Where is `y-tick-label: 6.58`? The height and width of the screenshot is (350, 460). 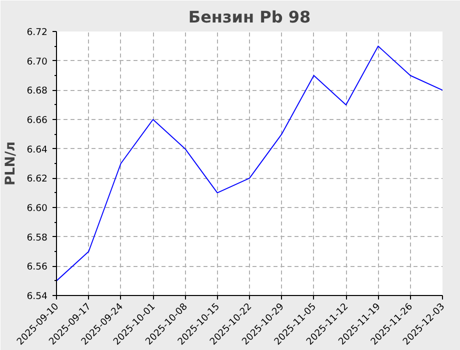
y-tick-label: 6.58 is located at coordinates (37, 238).